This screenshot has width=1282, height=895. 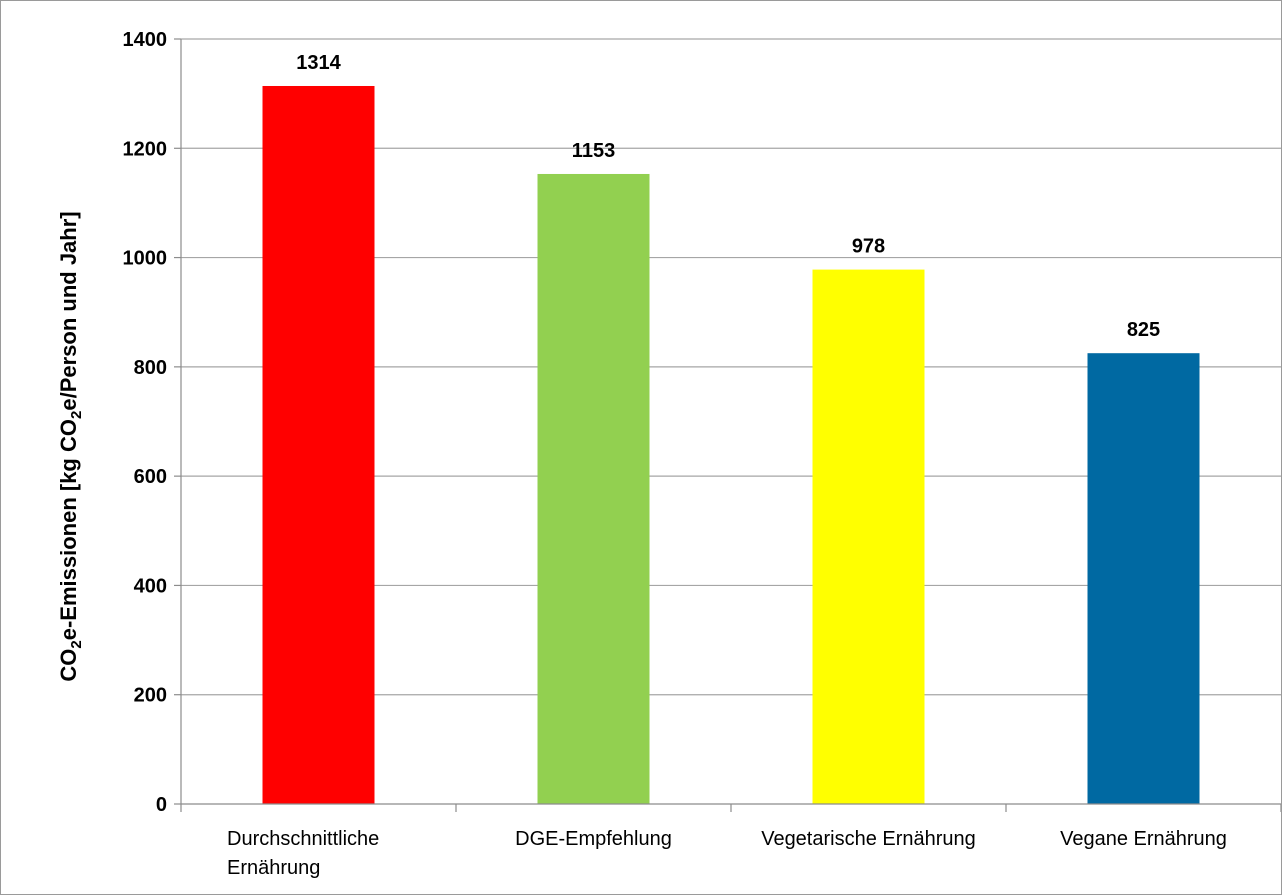 I want to click on y-tick-label: 600, so click(x=150, y=477).